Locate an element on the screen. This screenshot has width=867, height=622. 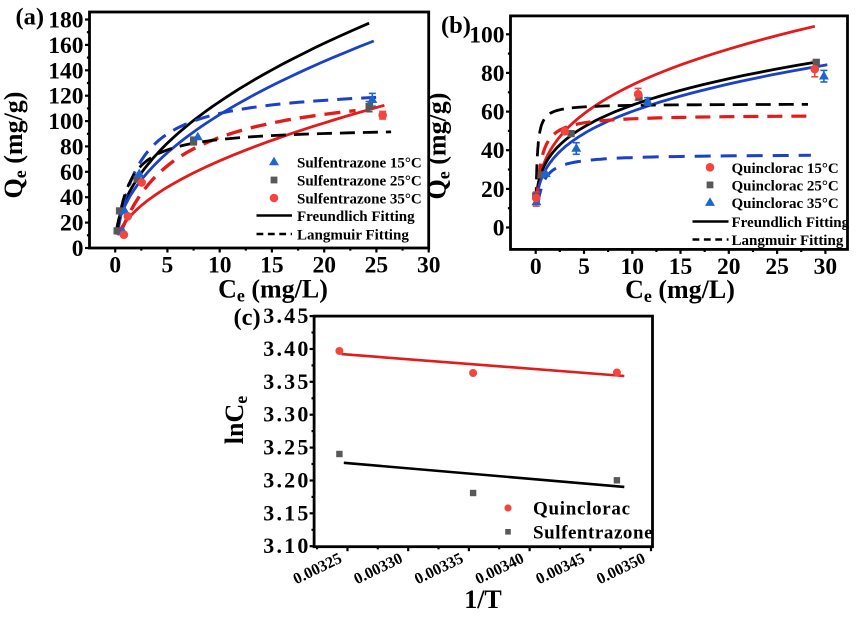
svg-text: Sulfentrazone 25°C is located at coordinates (359, 182).